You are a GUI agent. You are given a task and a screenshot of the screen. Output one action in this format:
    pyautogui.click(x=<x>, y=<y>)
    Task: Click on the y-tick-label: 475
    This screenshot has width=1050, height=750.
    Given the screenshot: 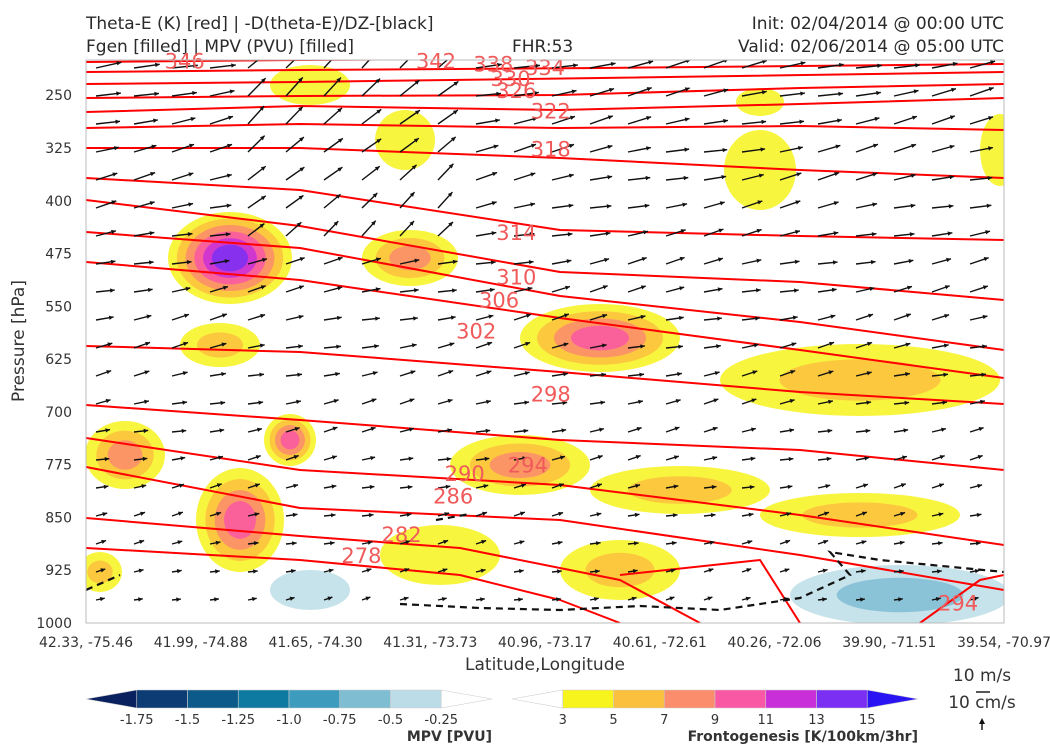 What is the action you would take?
    pyautogui.click(x=58, y=255)
    